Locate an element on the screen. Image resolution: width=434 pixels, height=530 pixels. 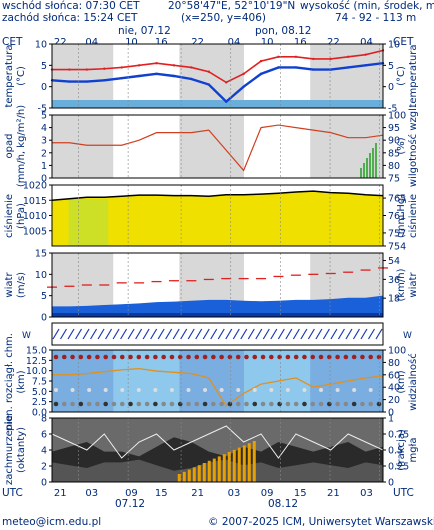
top-tz-right: CET is located at coordinates (403, 42).